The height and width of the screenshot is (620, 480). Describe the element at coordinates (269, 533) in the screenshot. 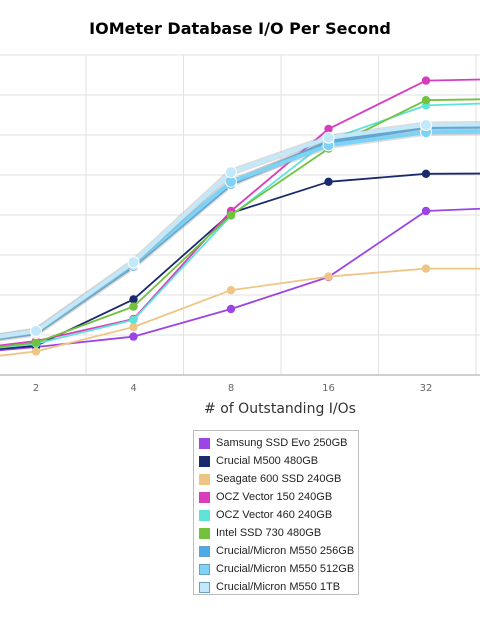

I see `legend-label: Intel SSD 730 480GB` at that location.